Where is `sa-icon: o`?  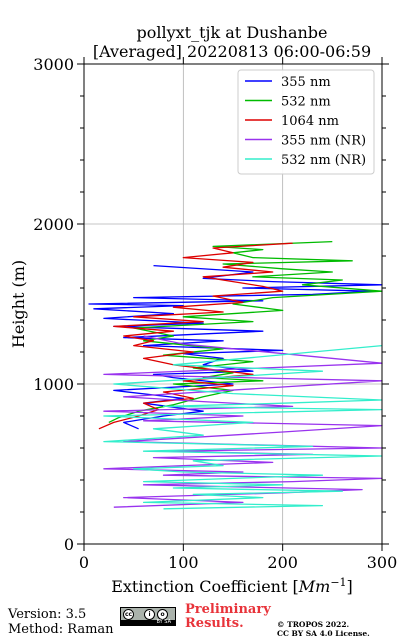
sa-icon: o is located at coordinates (162, 614).